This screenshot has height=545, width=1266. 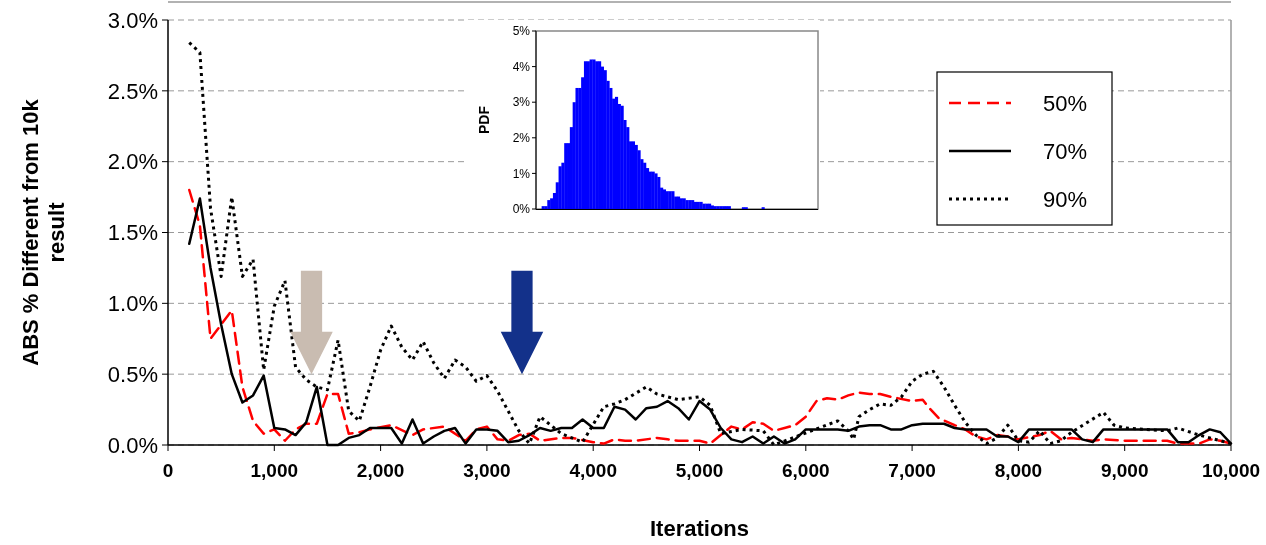 What do you see at coordinates (912, 470) in the screenshot?
I see `x-tick-label: 7,000` at bounding box center [912, 470].